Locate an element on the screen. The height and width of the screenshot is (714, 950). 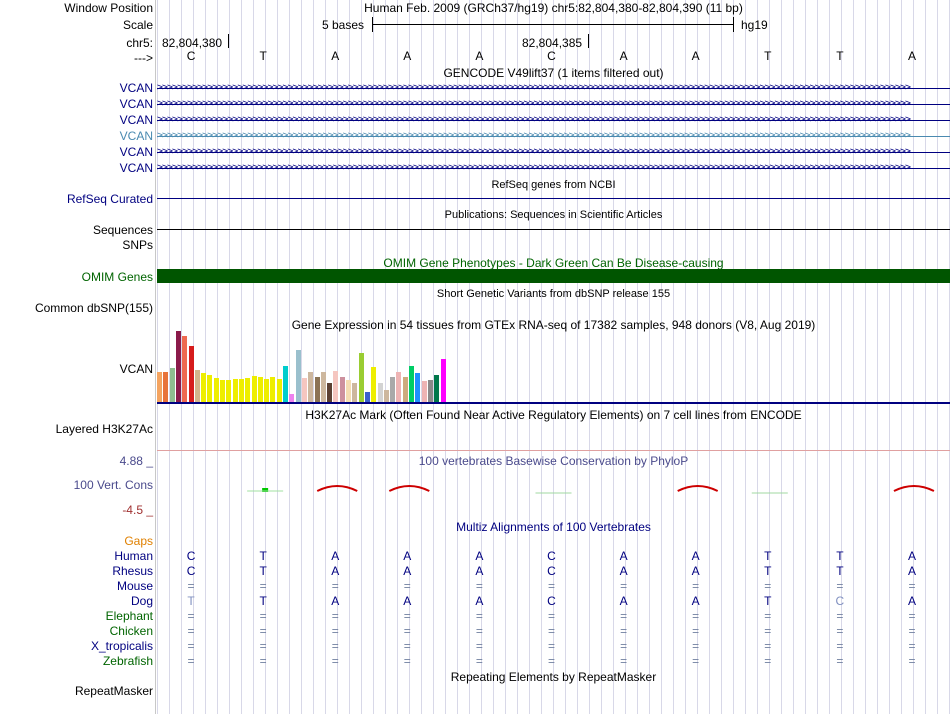
refseq-label: RefSeq Curated is located at coordinates (109, 199).